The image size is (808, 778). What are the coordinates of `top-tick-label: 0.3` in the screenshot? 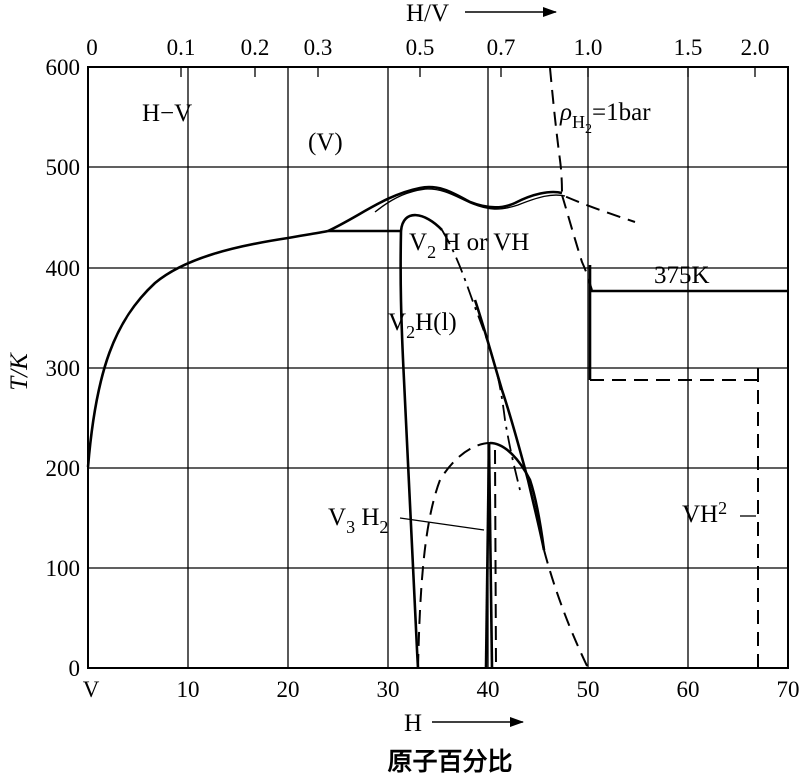 It's located at (318, 47).